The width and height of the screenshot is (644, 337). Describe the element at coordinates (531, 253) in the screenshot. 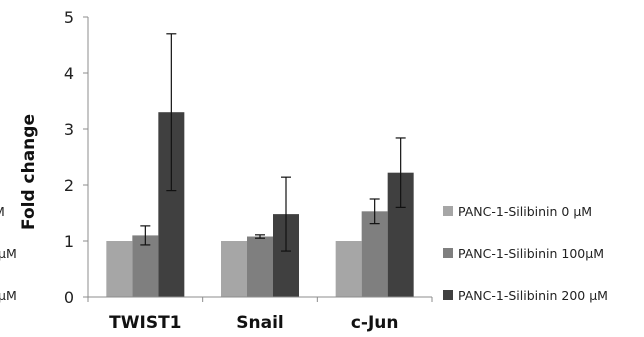

I see `legend-label: PANC-1-Silibinin 100μM` at that location.